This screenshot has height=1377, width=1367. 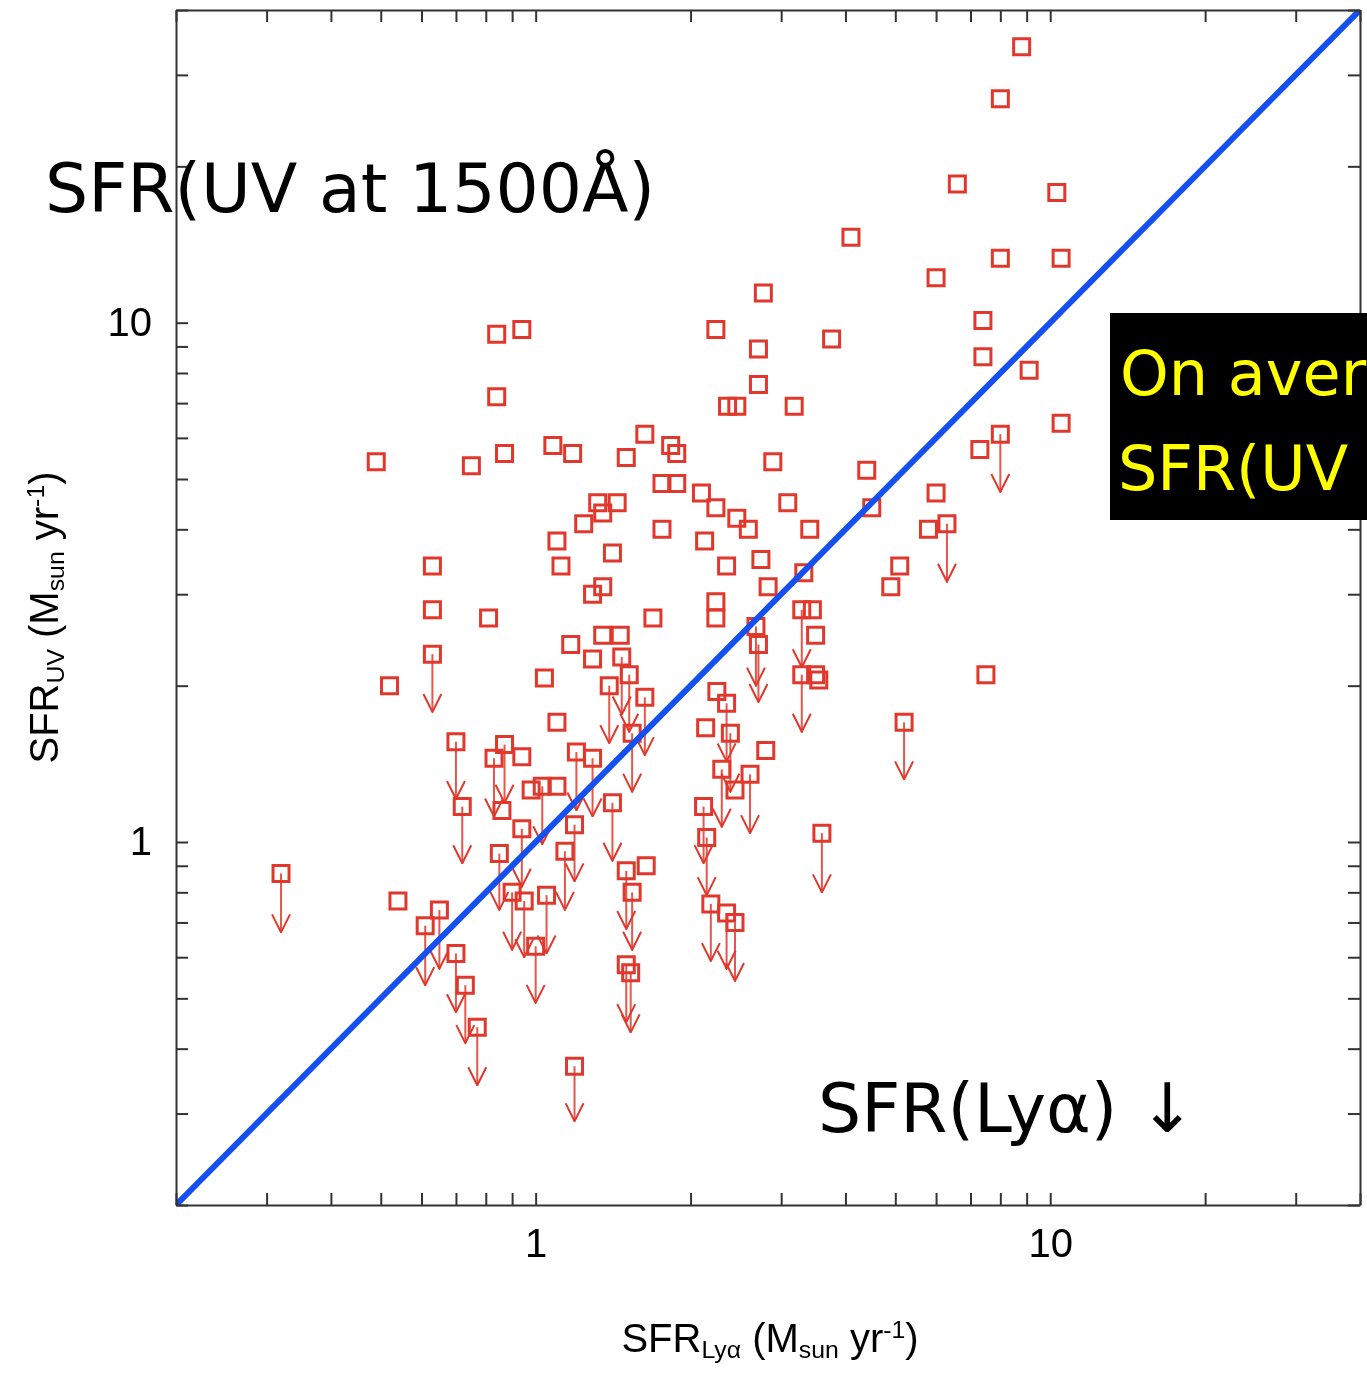 What do you see at coordinates (1007, 1108) in the screenshot?
I see `annotation: SFR(Lyα) ↓` at bounding box center [1007, 1108].